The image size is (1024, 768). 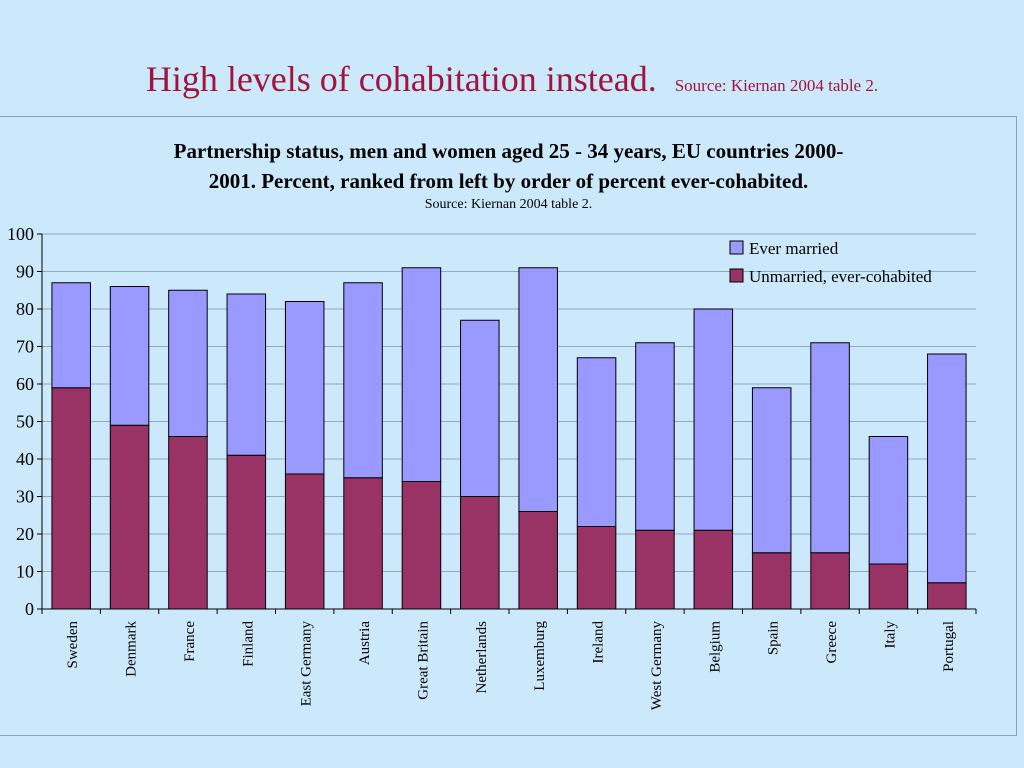 I want to click on y-tick-label: 0, so click(x=29, y=609).